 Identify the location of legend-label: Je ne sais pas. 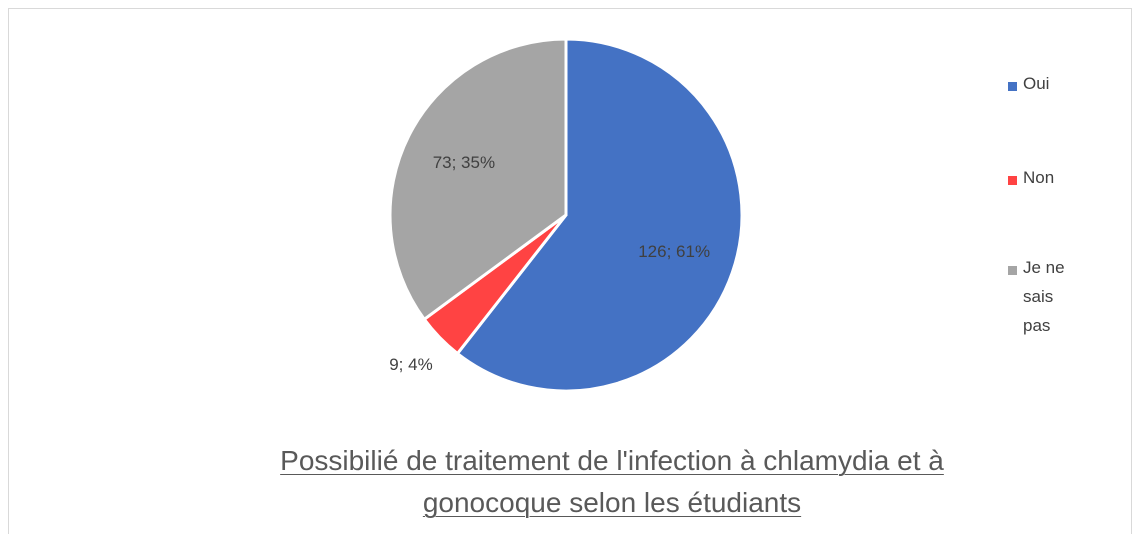
(1044, 296).